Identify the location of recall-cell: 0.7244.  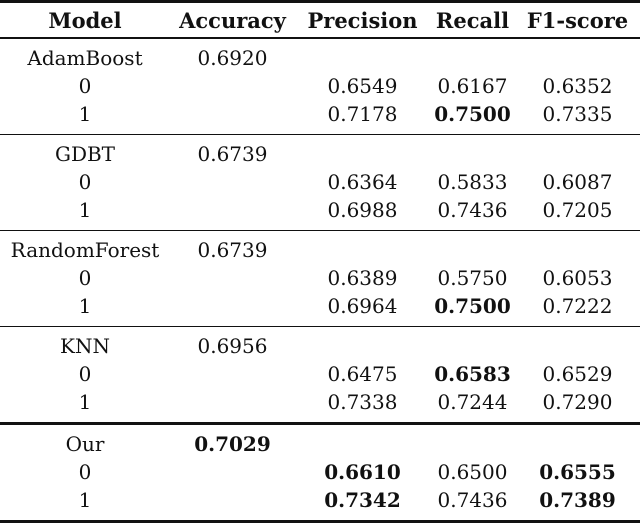
(472, 402).